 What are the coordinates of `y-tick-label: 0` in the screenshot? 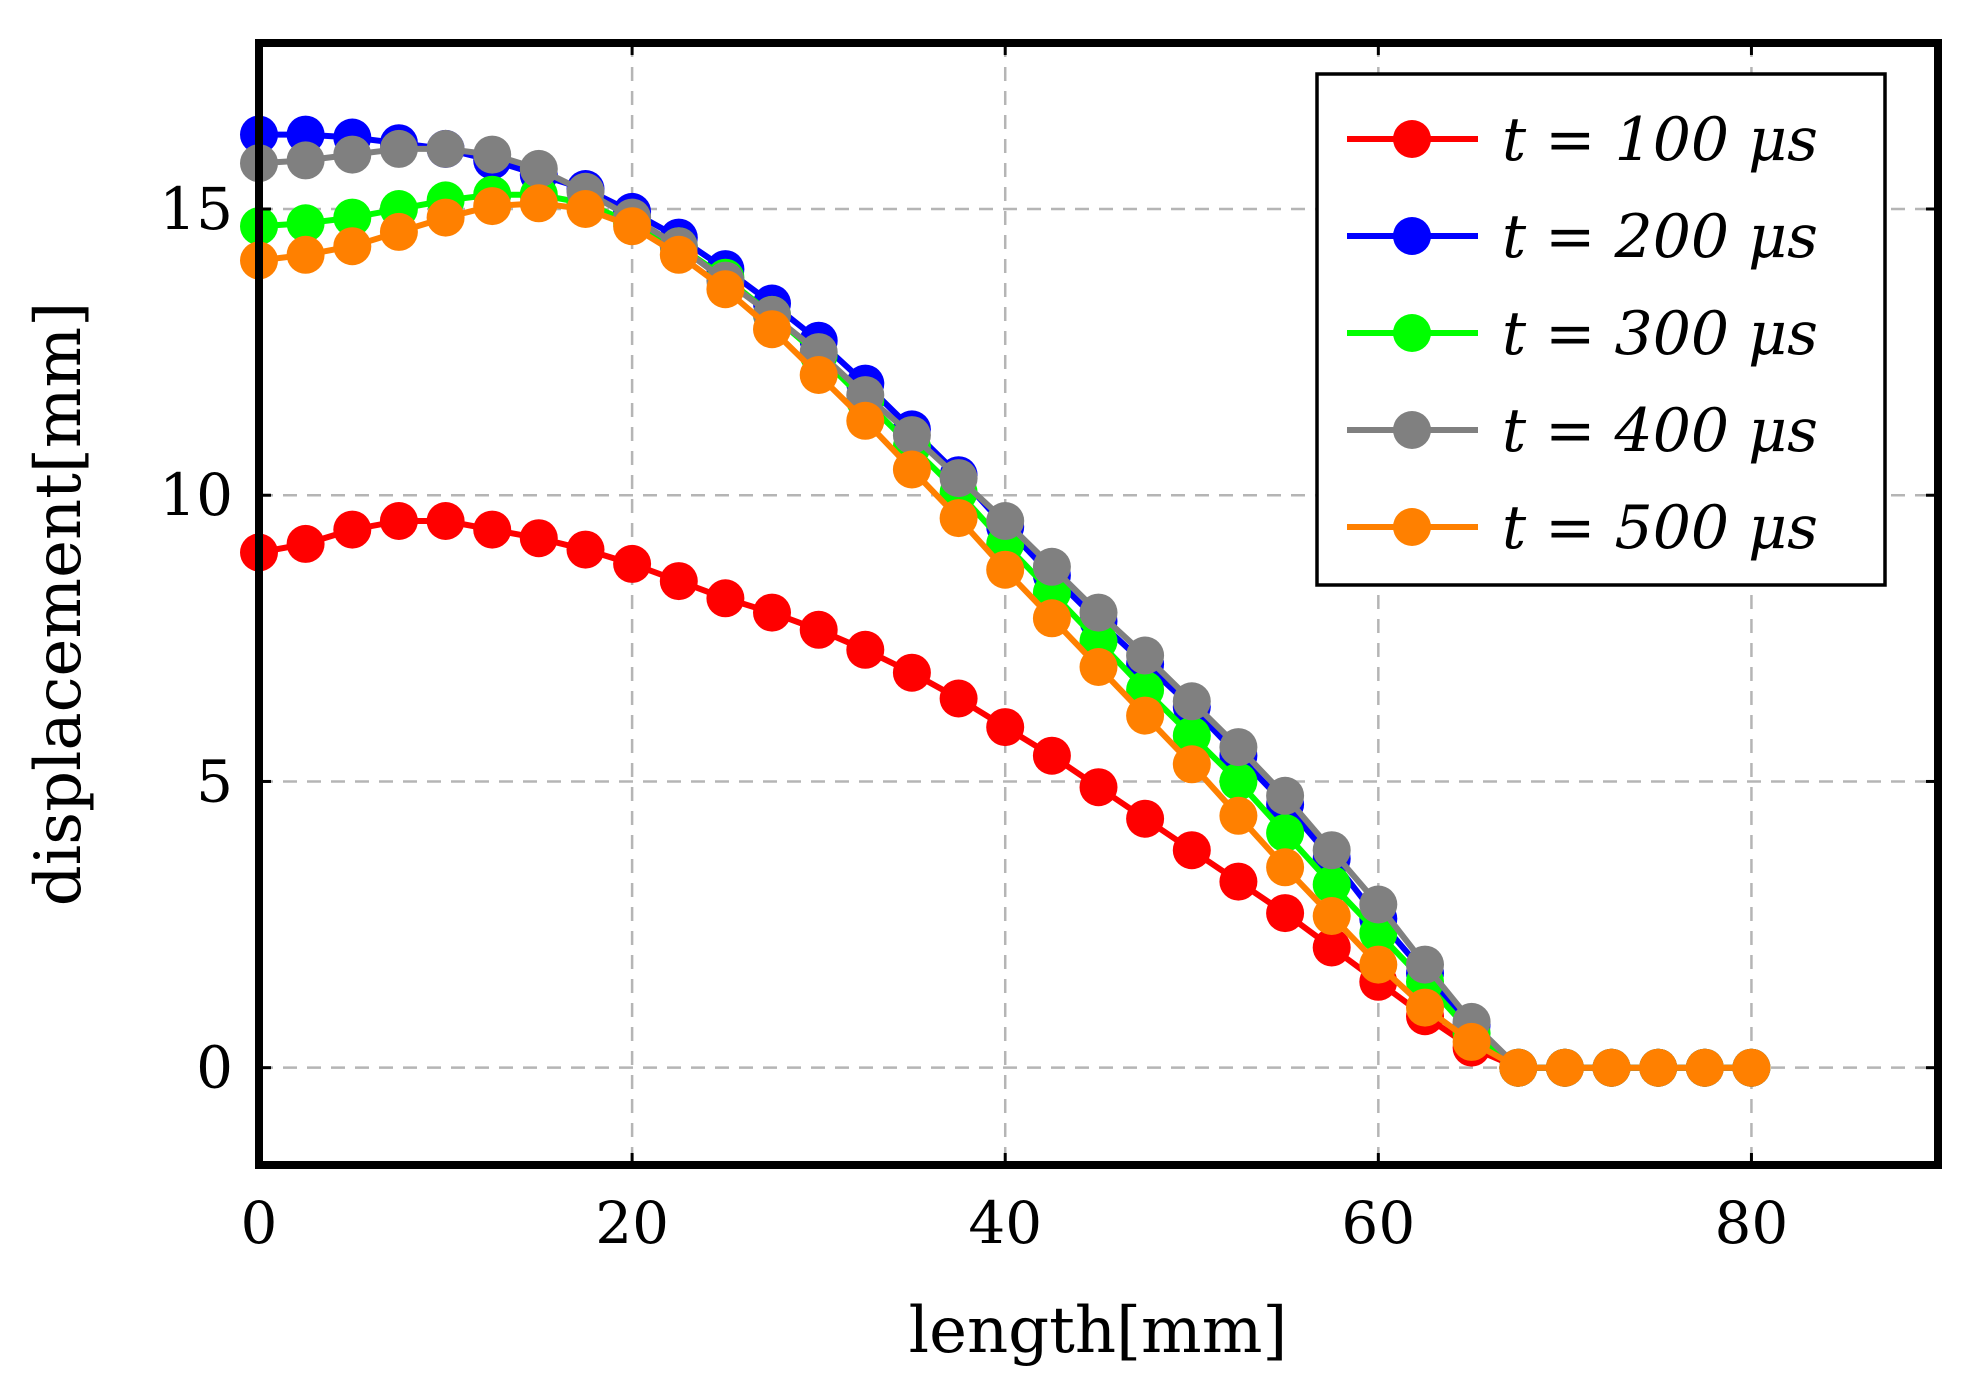 It's located at (214, 1068).